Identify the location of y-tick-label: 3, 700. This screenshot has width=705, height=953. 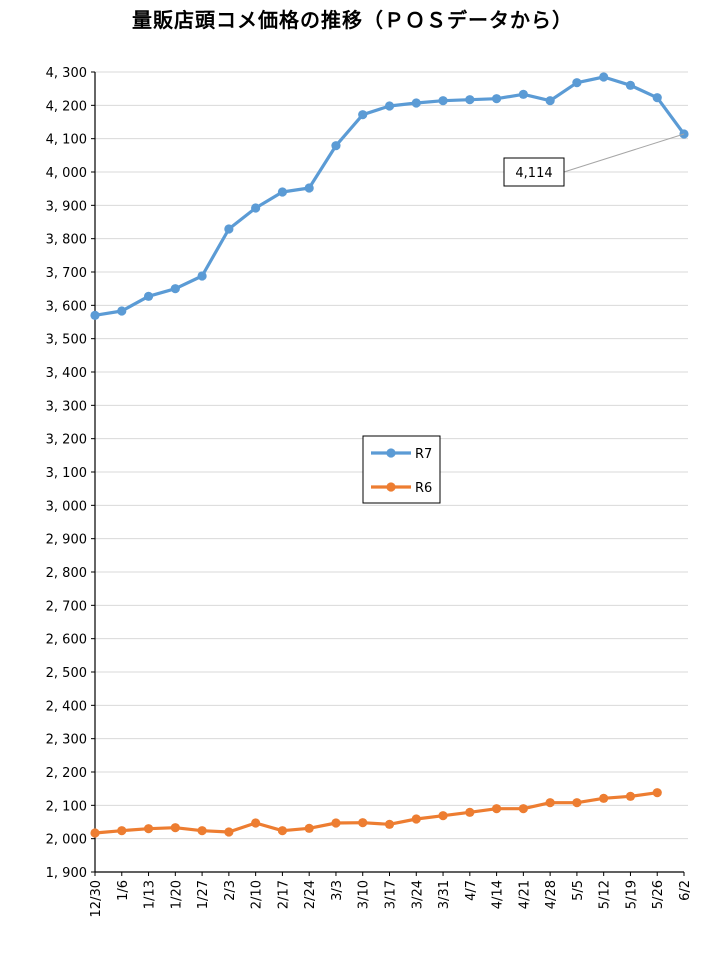
(66, 273).